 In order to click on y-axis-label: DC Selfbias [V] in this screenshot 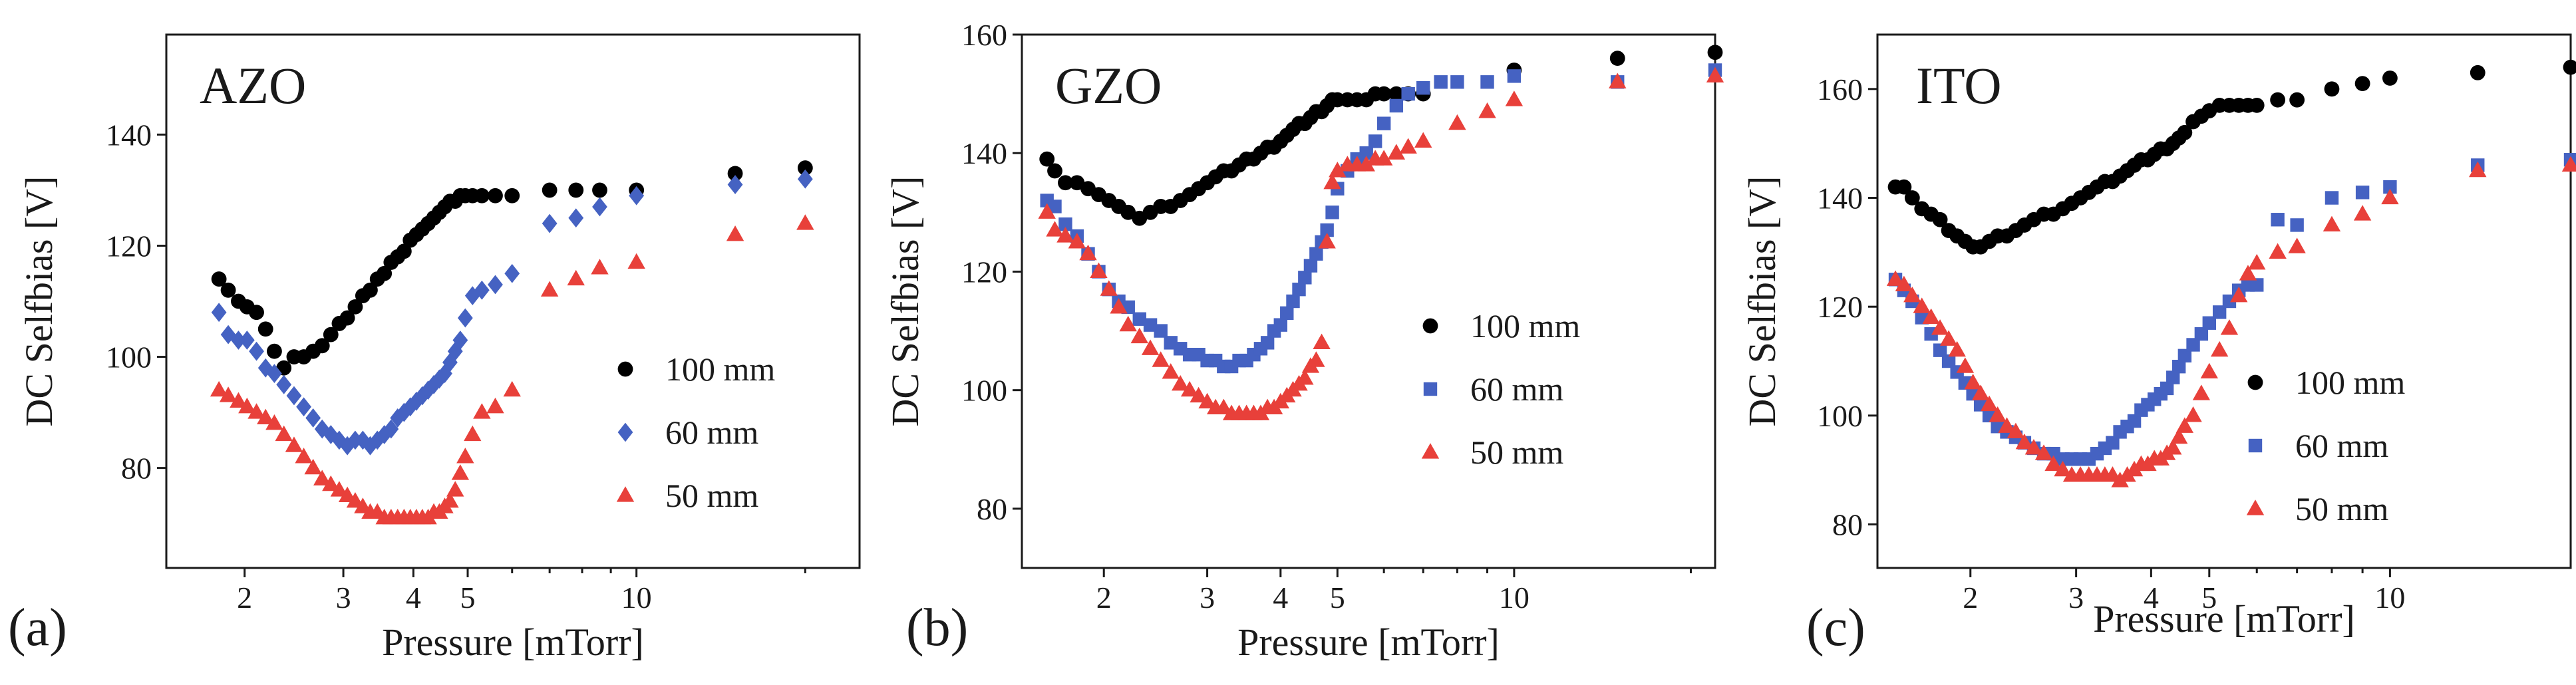, I will do `click(905, 301)`.